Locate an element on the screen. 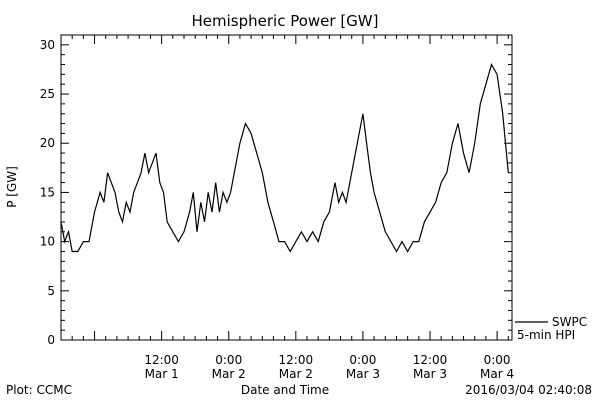  legend-label-line2: 5-min HPI is located at coordinates (546, 335).